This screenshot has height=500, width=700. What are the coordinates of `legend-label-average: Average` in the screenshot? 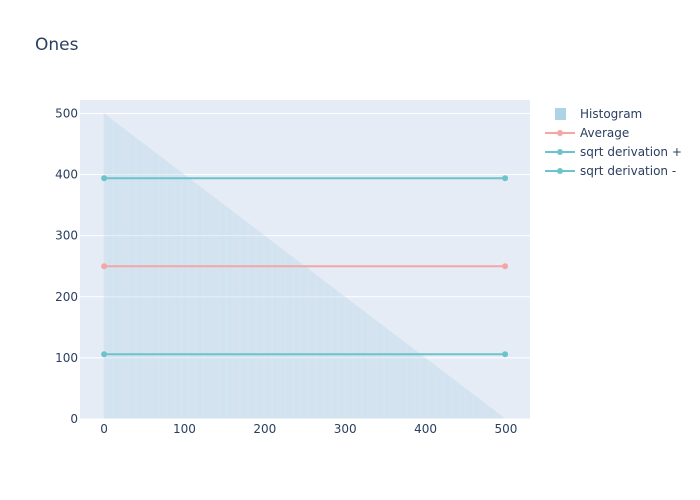 It's located at (604, 133).